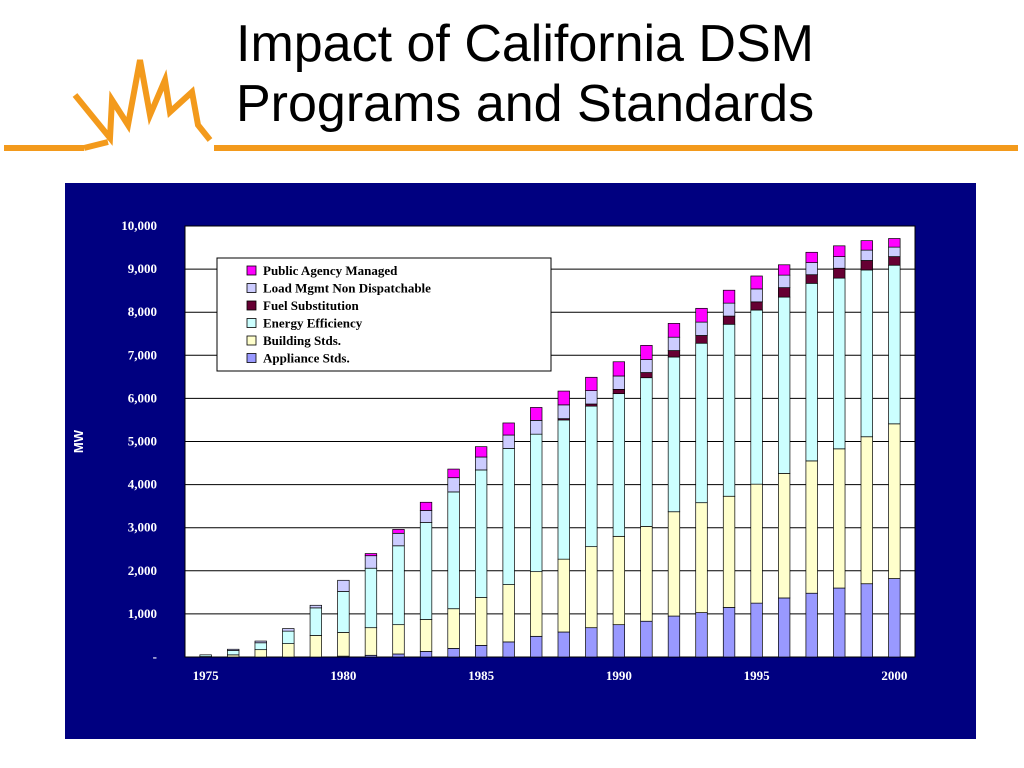 This screenshot has height=768, width=1024. Describe the element at coordinates (311, 305) in the screenshot. I see `legend-label: Fuel Substitution` at that location.